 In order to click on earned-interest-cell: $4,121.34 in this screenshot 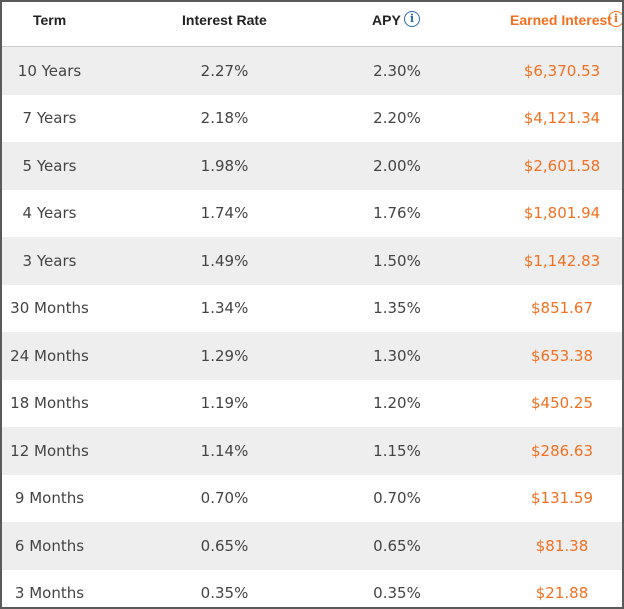, I will do `click(562, 118)`.